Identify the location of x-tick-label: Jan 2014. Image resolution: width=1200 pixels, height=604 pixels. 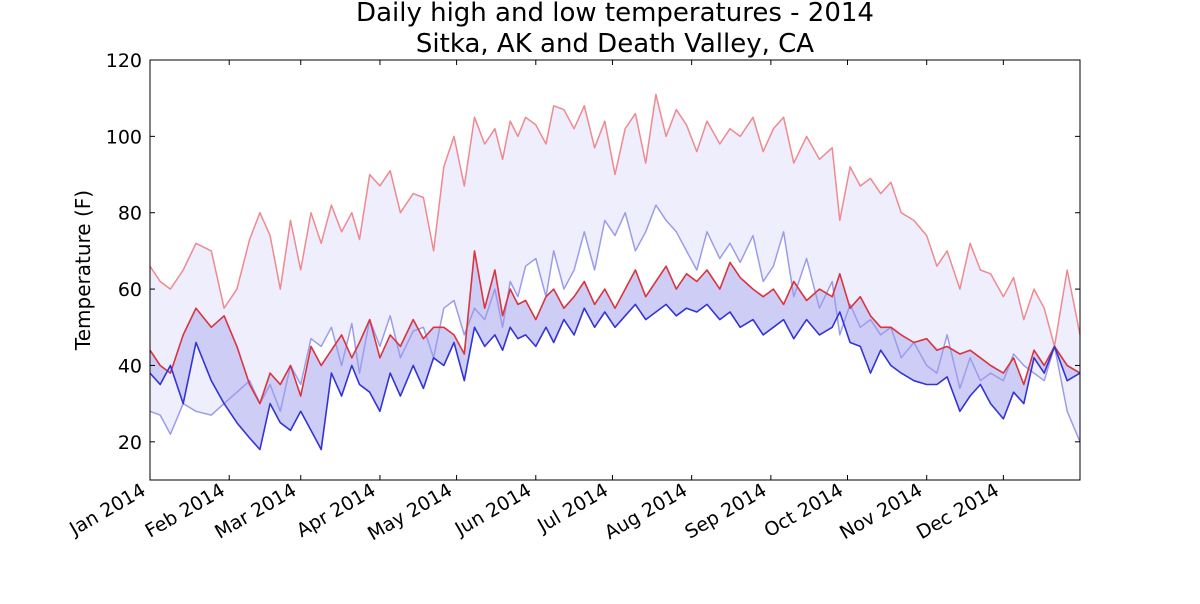
(107, 509).